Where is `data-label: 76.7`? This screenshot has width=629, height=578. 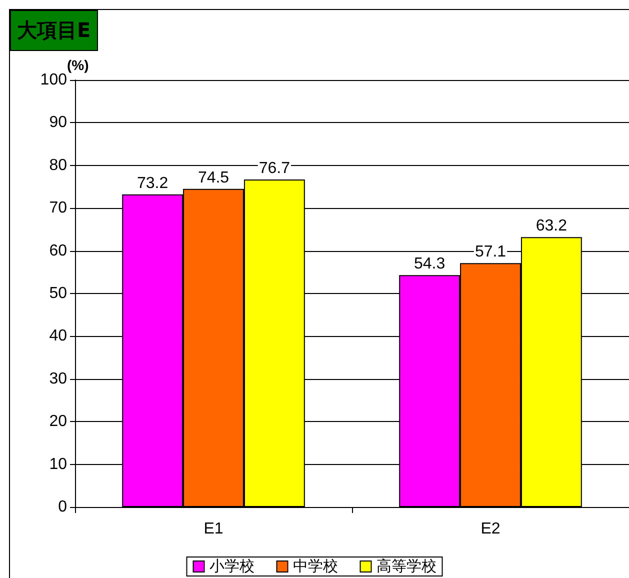 data-label: 76.7 is located at coordinates (274, 168).